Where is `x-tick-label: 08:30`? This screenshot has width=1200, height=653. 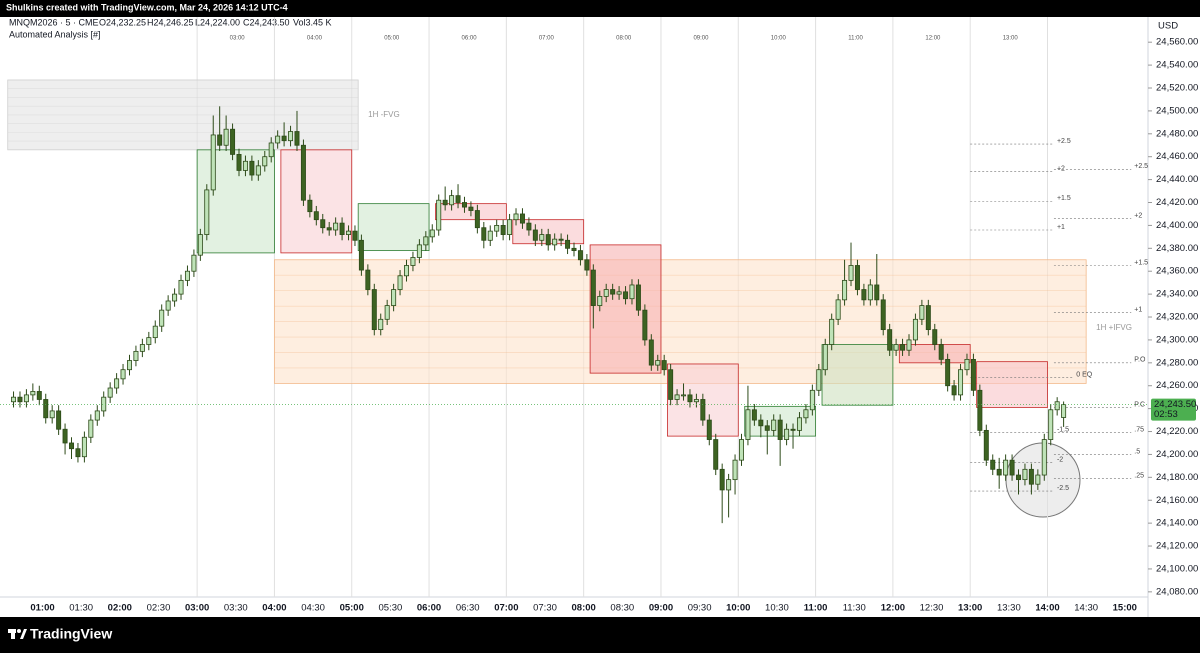
x-tick-label: 08:30 is located at coordinates (622, 608).